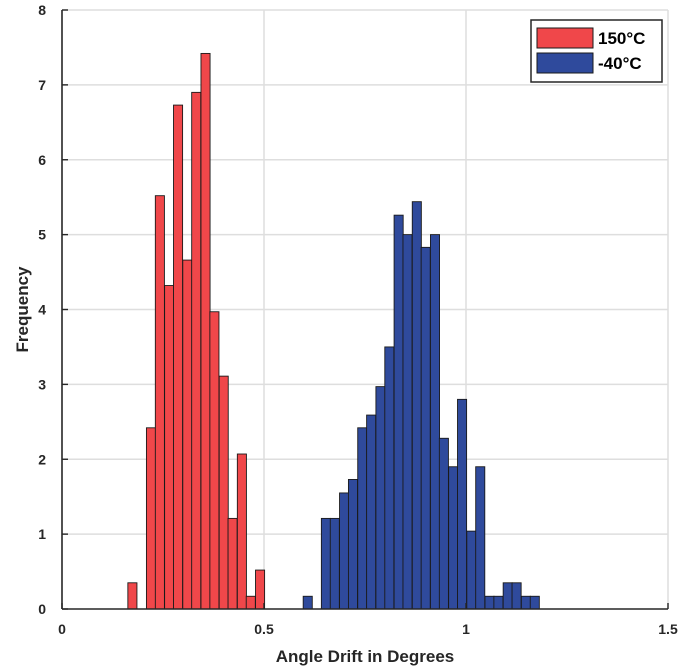 The height and width of the screenshot is (669, 694). I want to click on y-tick-label: 3, so click(42, 384).